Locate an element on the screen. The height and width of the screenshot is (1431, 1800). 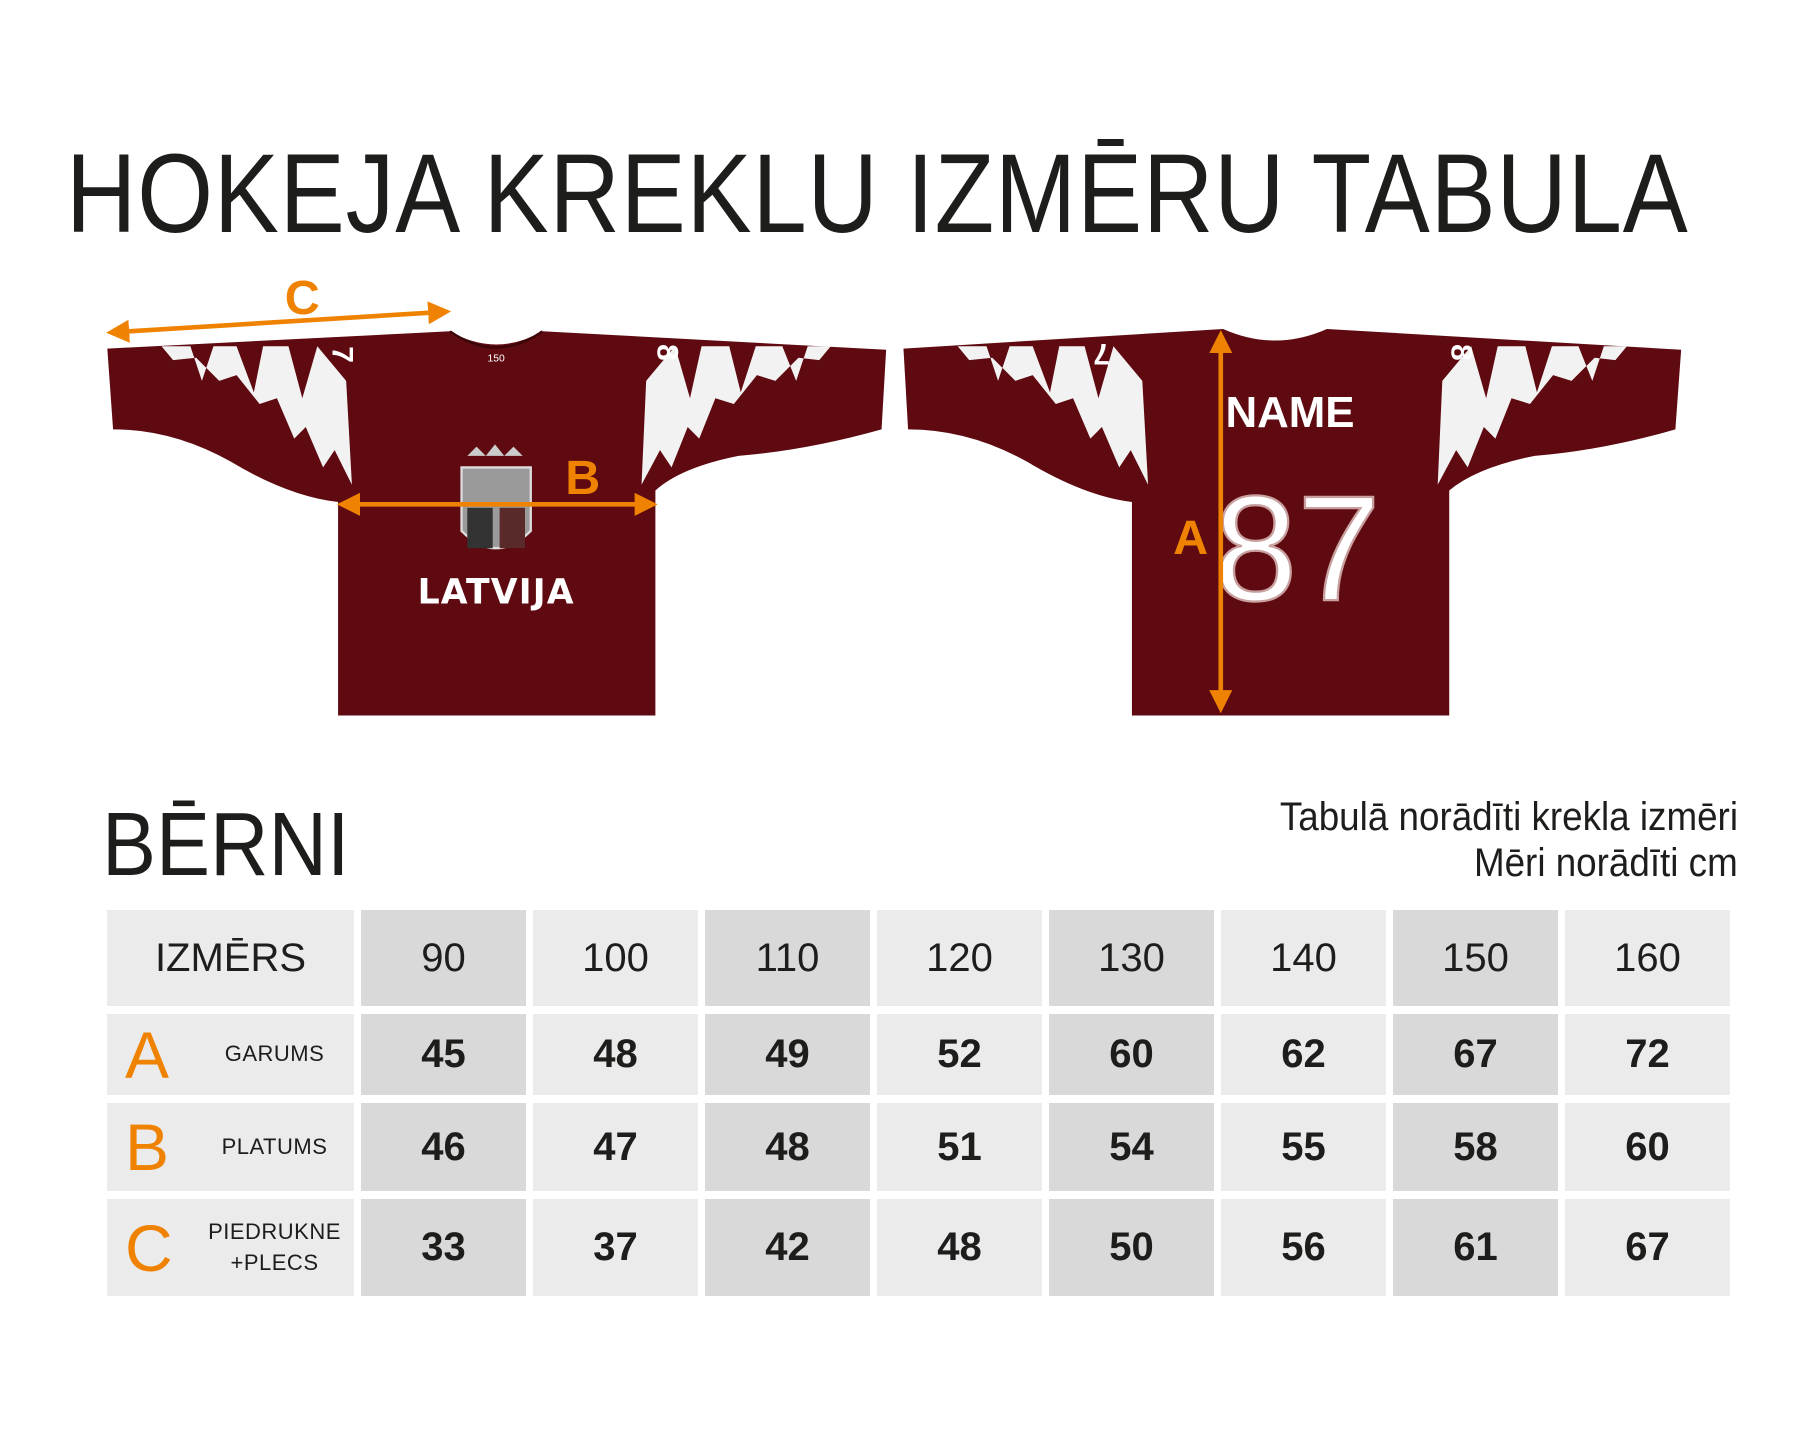
back-jersey: 7 8 NAME 87 is located at coordinates (1292, 522).